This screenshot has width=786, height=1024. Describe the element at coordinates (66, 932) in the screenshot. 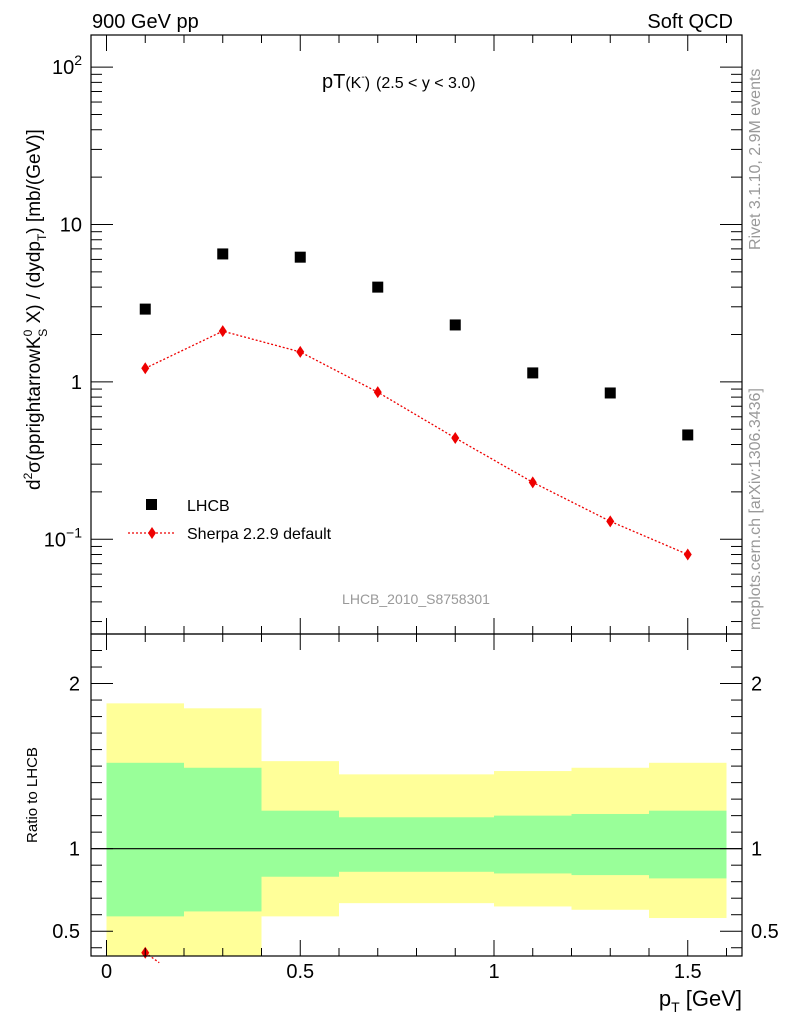

I see `ratio-ytick-label-left: 0.5` at that location.